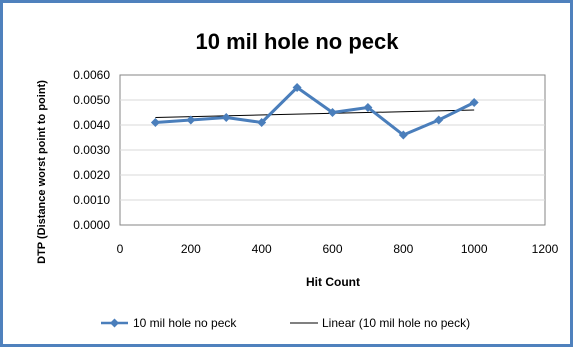 This screenshot has height=347, width=573. I want to click on x-axis-label: Hit Count, so click(333, 282).